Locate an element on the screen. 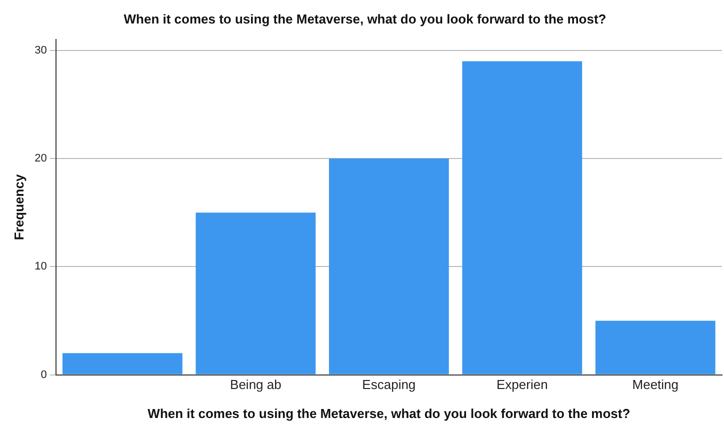 The height and width of the screenshot is (430, 724). y-tick-label: 20 is located at coordinates (40, 158).